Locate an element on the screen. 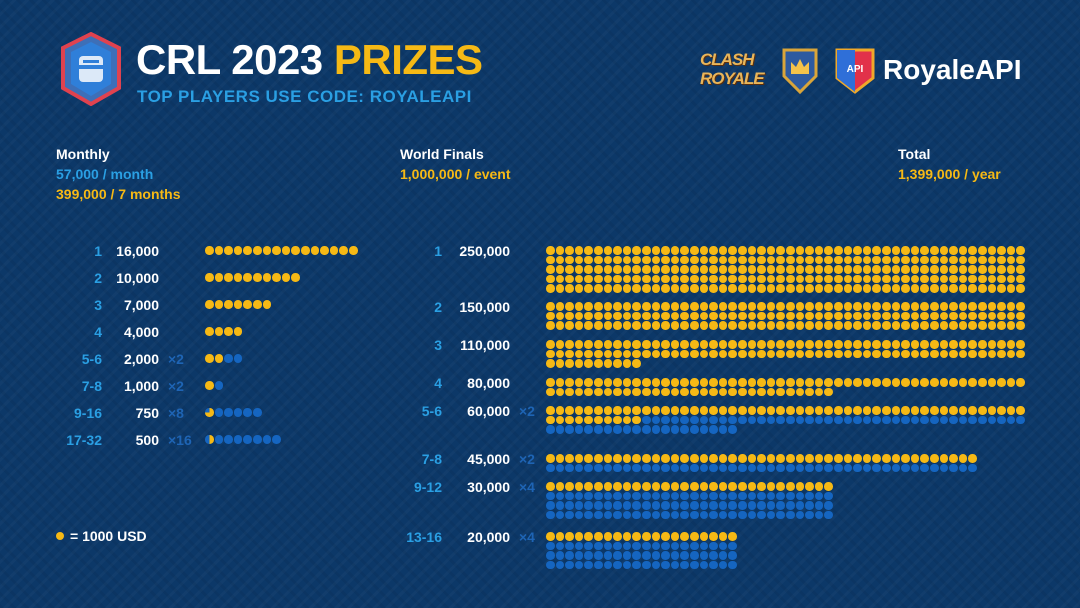 This screenshot has width=1080, height=608. legend-text: = 1000 USD is located at coordinates (108, 536).